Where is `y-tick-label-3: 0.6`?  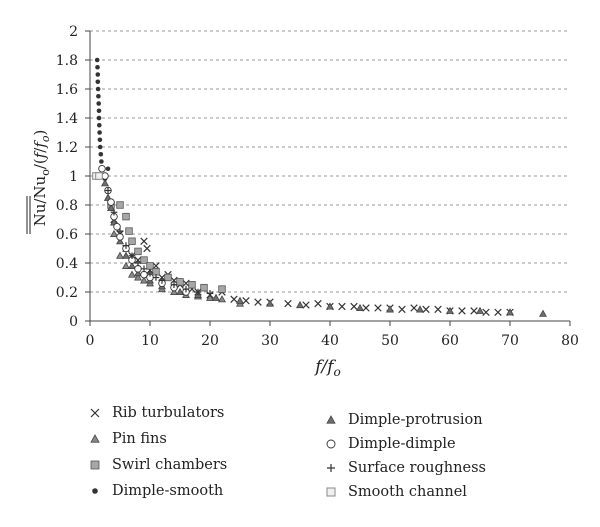 y-tick-label-3: 0.6 is located at coordinates (67, 235).